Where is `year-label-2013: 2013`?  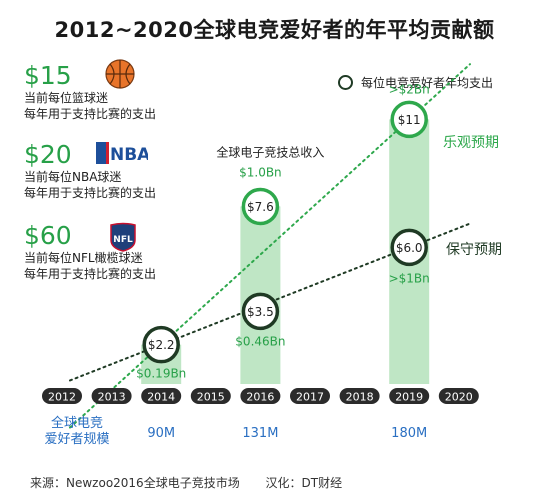
year-label-2013: 2013 is located at coordinates (112, 397).